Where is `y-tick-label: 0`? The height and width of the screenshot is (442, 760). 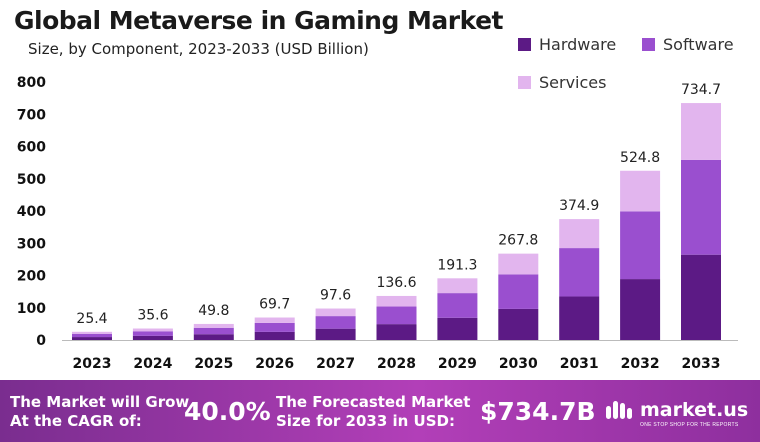
y-tick-label: 0 is located at coordinates (41, 341).